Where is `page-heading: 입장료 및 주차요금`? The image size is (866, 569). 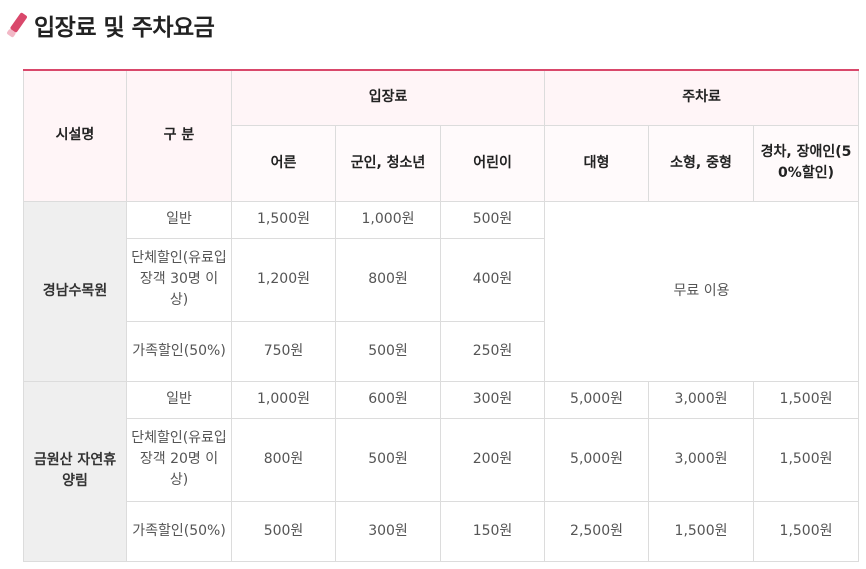 page-heading: 입장료 및 주차요금 is located at coordinates (110, 25).